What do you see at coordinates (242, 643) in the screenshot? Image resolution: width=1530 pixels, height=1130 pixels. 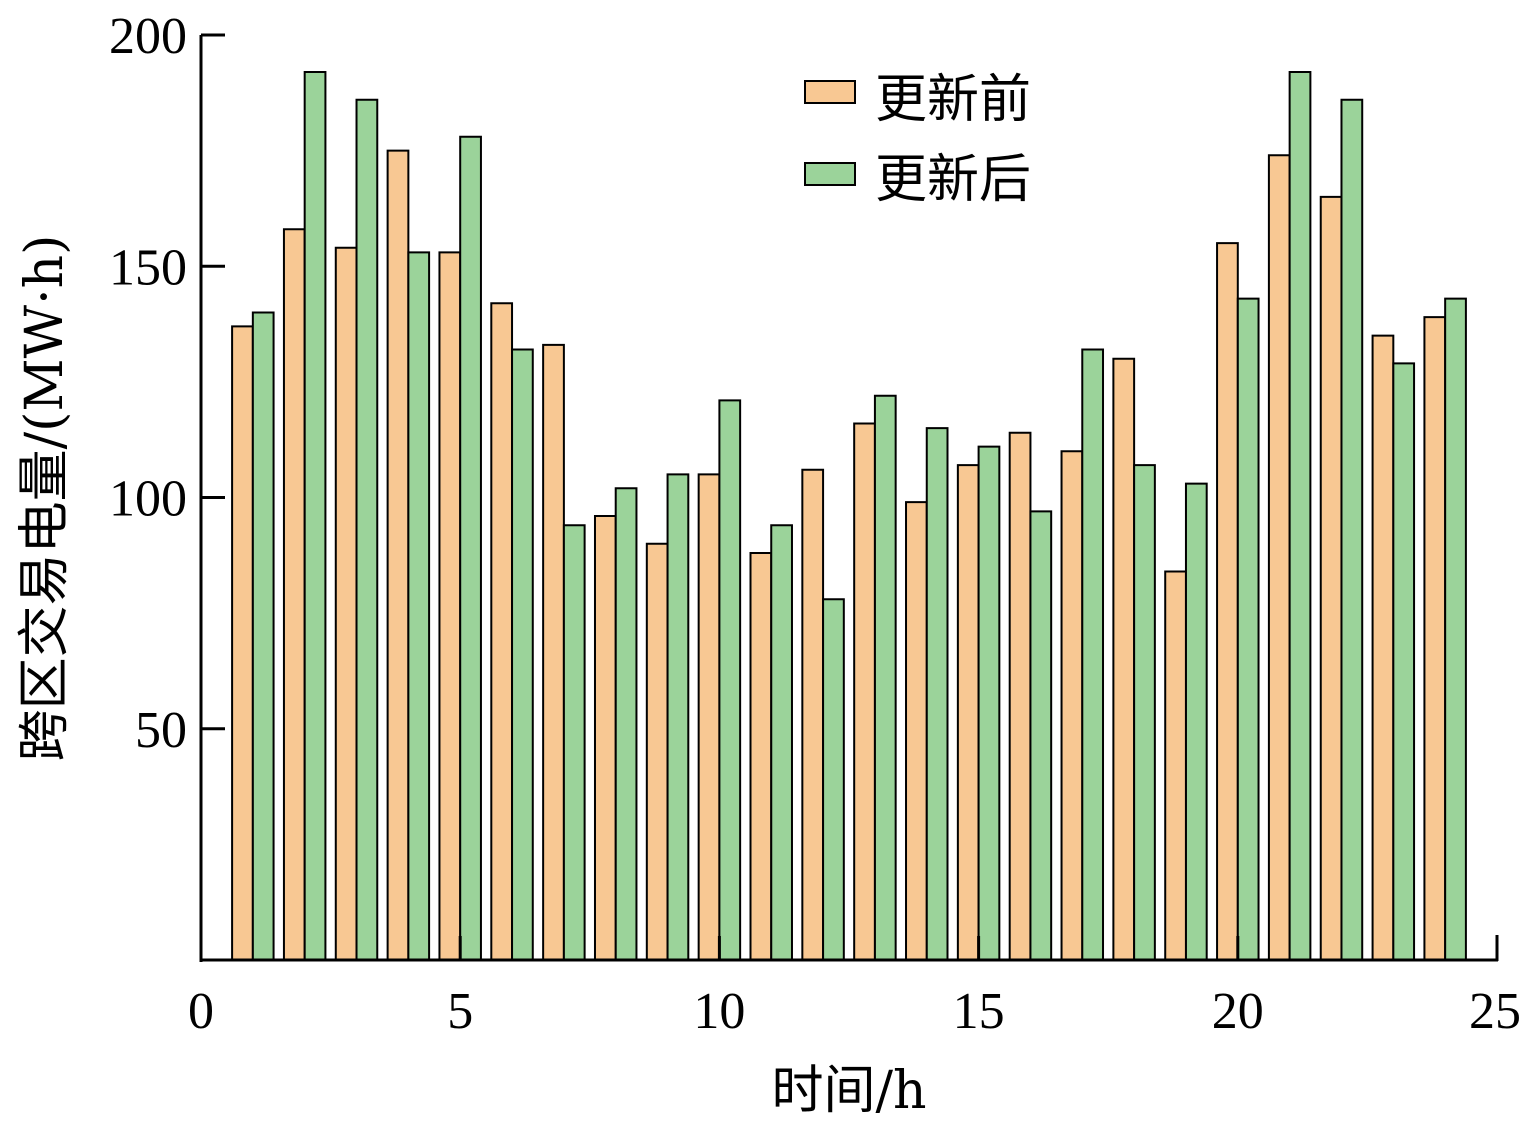 I see `bar-before-h1` at bounding box center [242, 643].